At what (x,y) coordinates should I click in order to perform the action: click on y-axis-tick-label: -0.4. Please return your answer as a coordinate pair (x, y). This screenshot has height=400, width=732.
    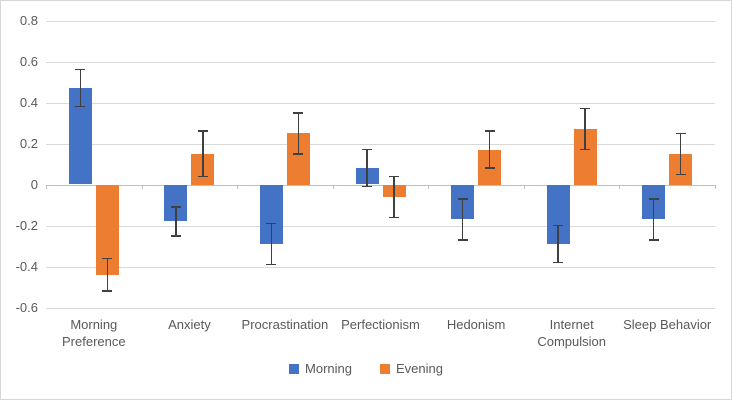
    Looking at the image, I should click on (26, 266).